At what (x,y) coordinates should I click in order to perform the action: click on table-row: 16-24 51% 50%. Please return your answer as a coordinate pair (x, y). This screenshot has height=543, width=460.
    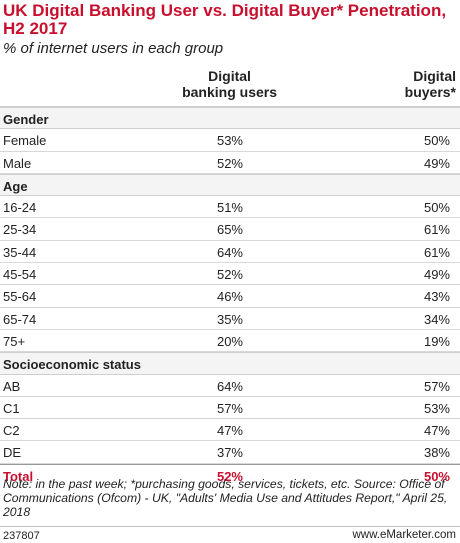
    Looking at the image, I should click on (230, 207).